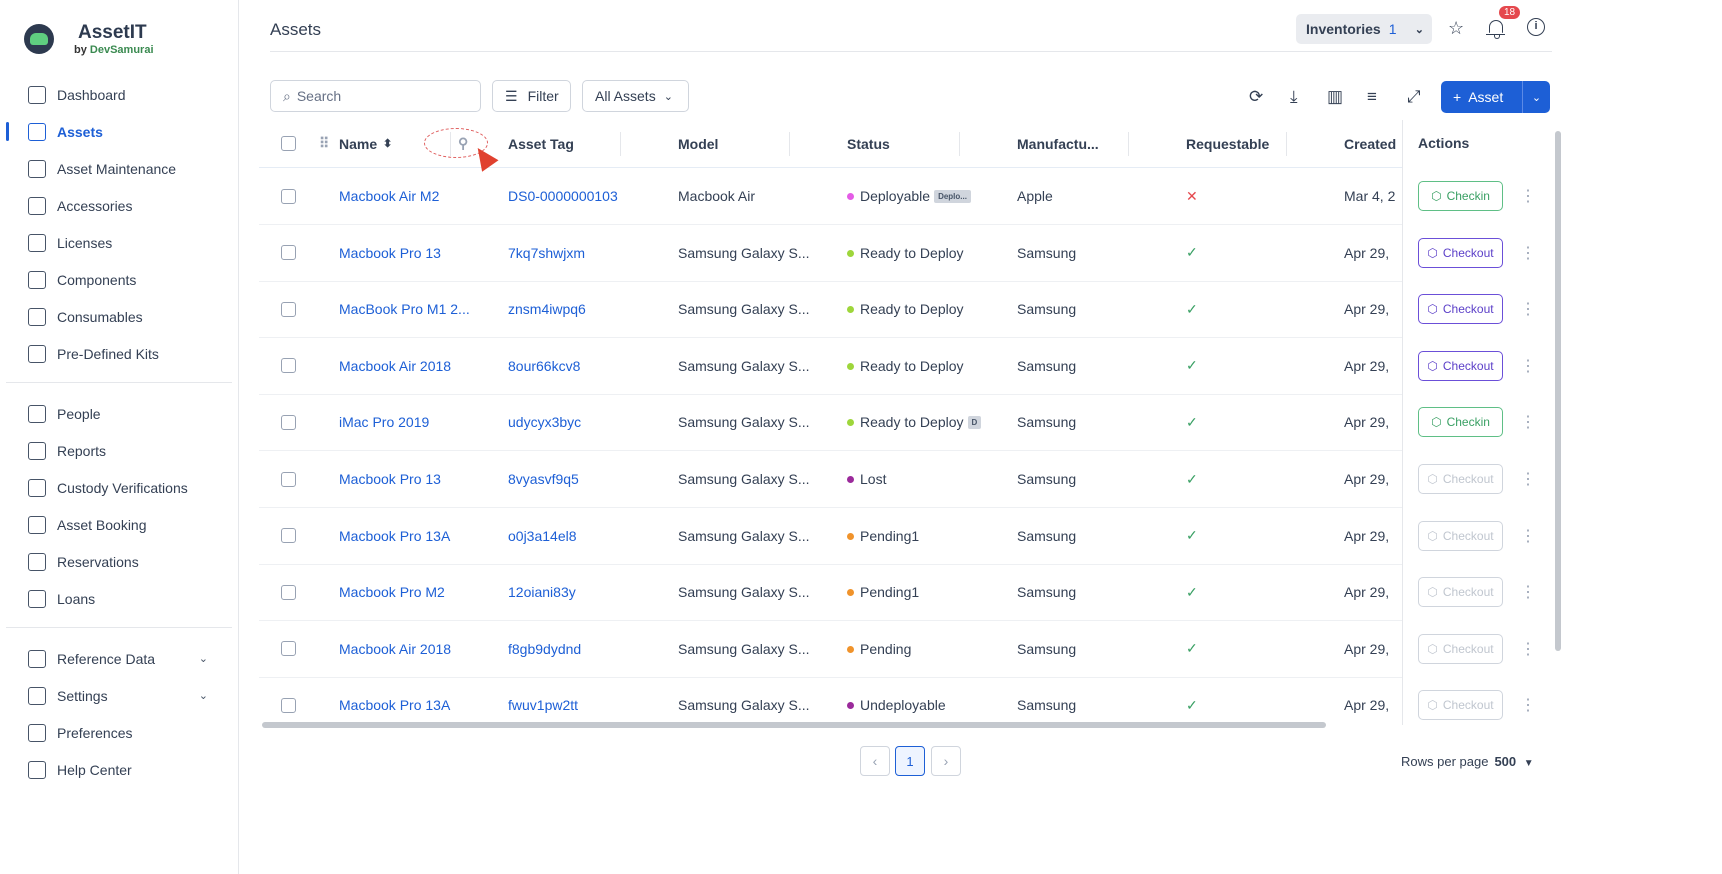 The width and height of the screenshot is (1722, 874). What do you see at coordinates (547, 309) in the screenshot?
I see `asset-tag-link: znsm4iwpq6` at bounding box center [547, 309].